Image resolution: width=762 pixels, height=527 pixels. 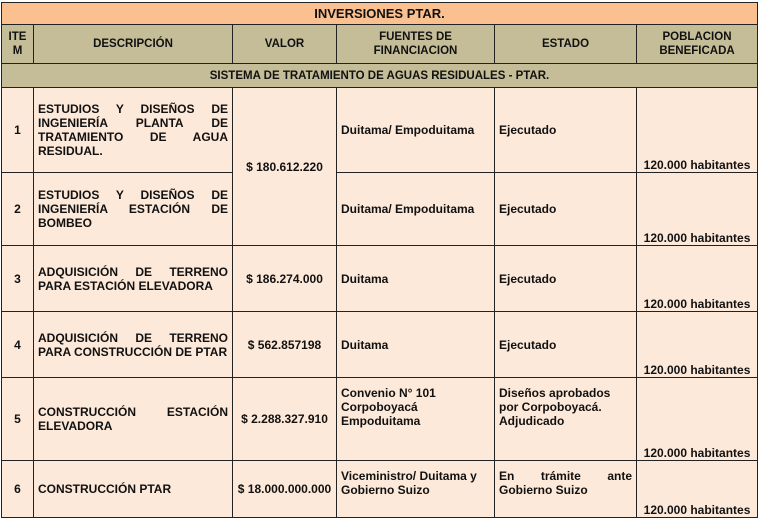 What do you see at coordinates (133, 419) in the screenshot?
I see `desc-cell: CONSTRUCCIÓN ESTACIÓN ELEVADORA` at bounding box center [133, 419].